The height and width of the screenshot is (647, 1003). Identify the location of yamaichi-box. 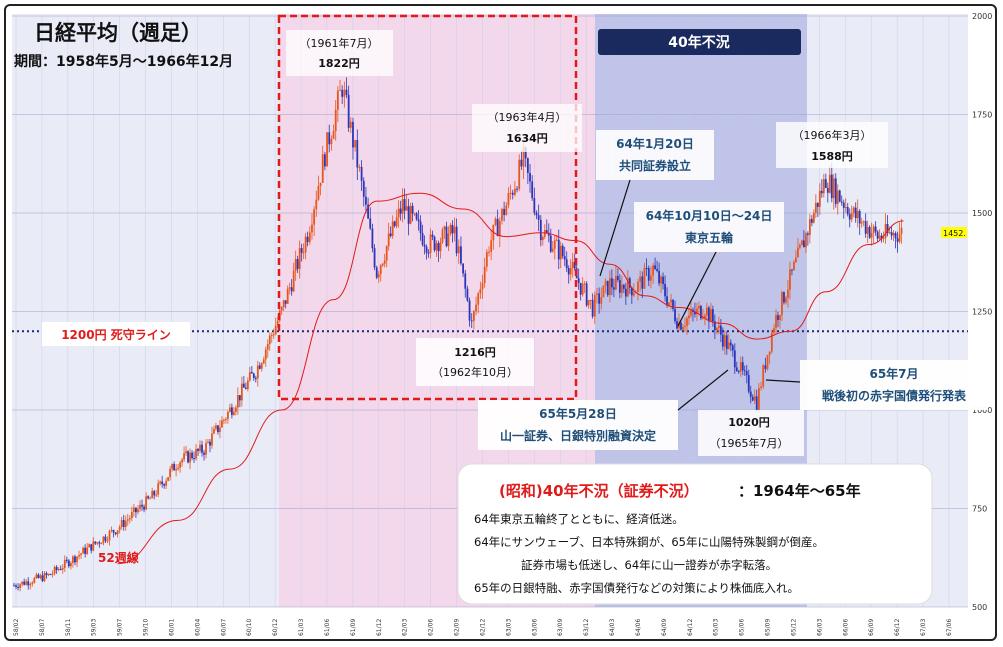
(578, 425).